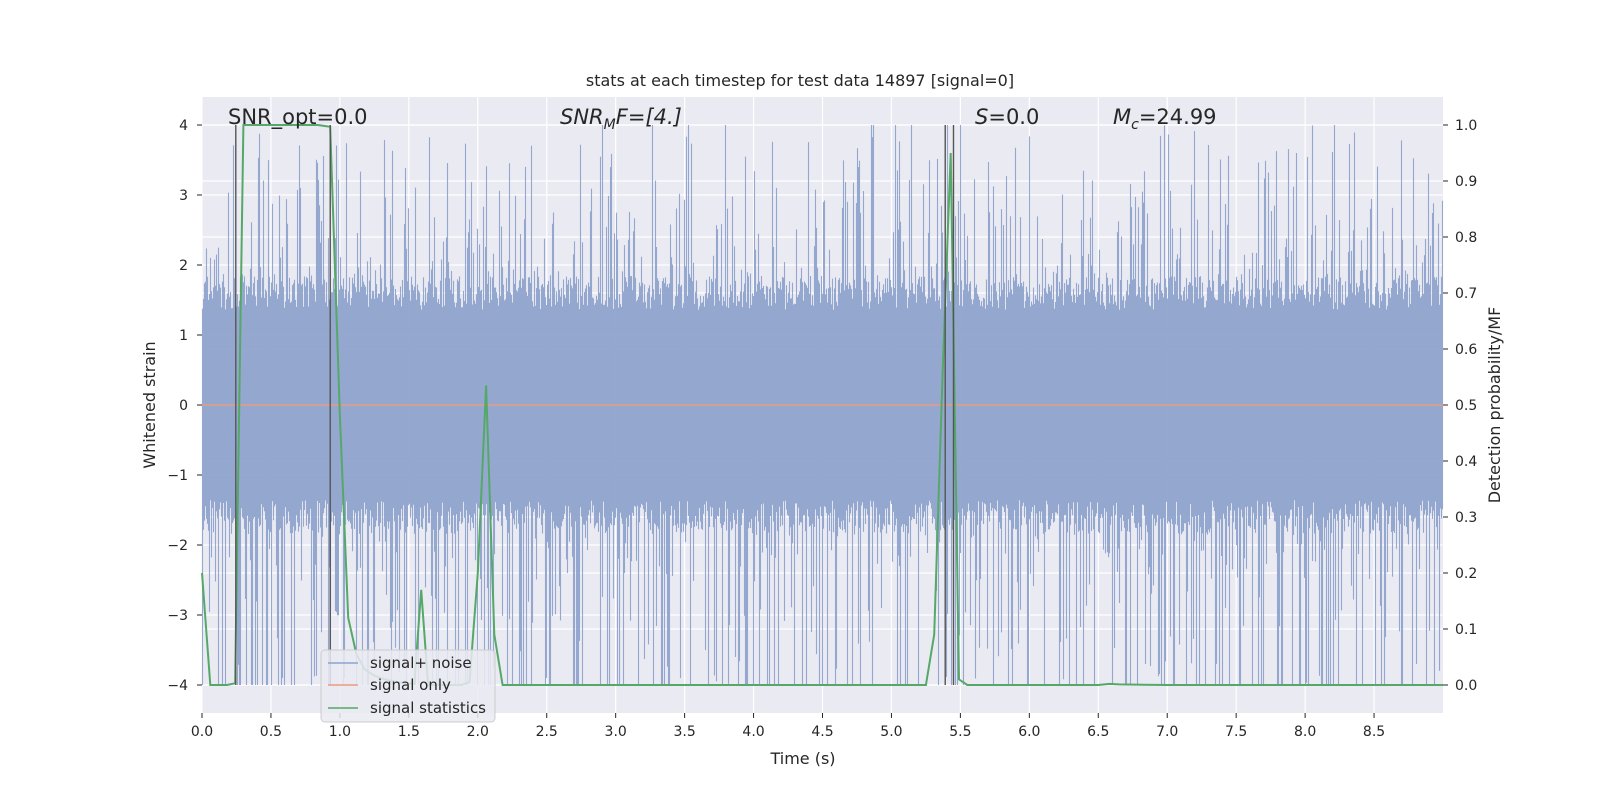 This screenshot has width=1600, height=800. What do you see at coordinates (421, 663) in the screenshot?
I see `legend-label-signal-noise: signal+ noise` at bounding box center [421, 663].